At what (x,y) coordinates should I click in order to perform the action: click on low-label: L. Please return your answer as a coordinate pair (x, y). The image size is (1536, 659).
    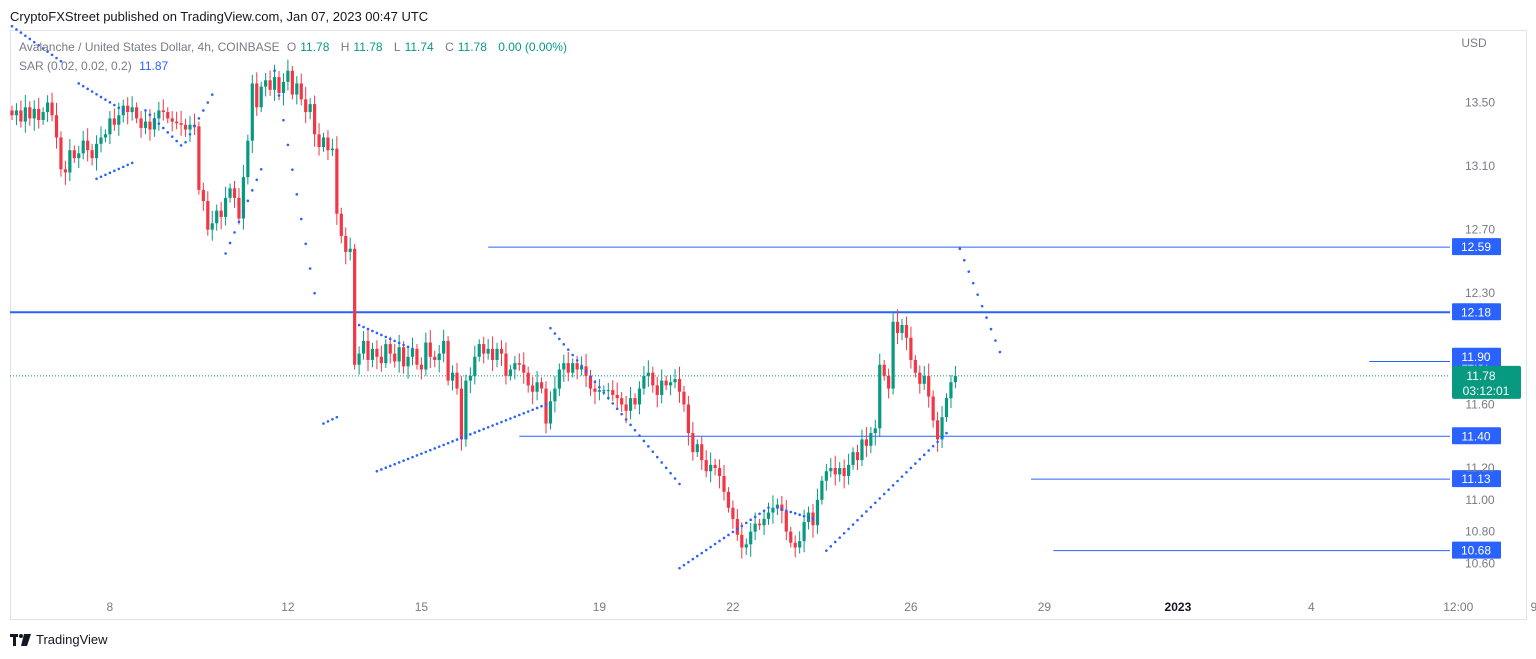
    Looking at the image, I should click on (397, 47).